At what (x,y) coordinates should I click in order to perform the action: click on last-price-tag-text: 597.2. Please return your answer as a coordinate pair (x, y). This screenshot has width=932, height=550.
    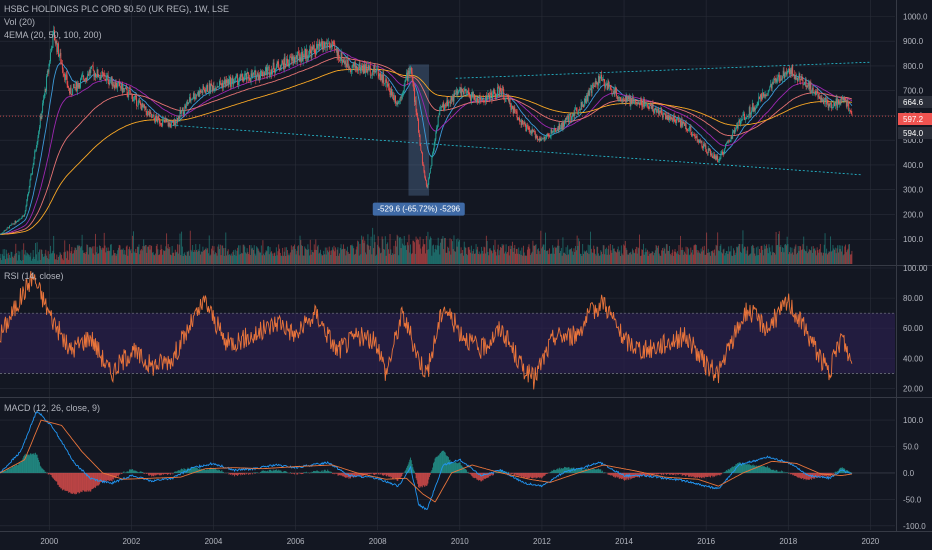
    Looking at the image, I should click on (913, 119).